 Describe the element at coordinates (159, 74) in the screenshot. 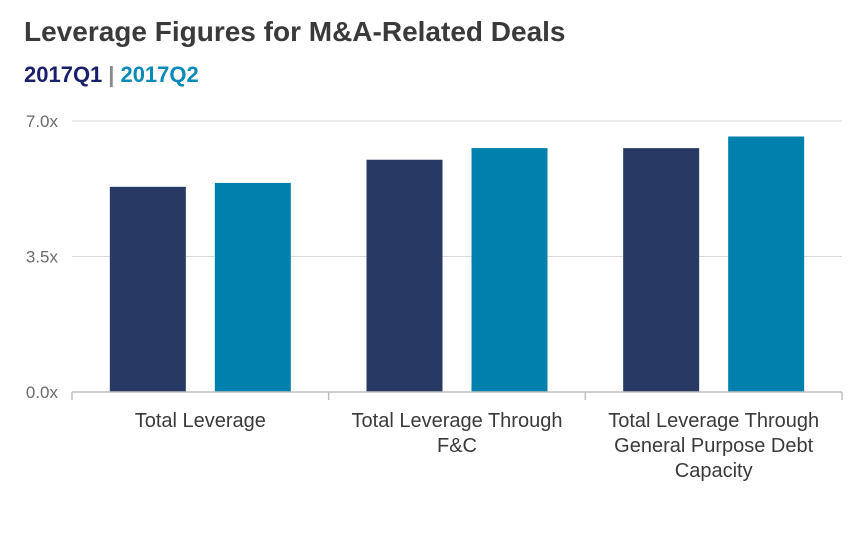

I see `legend-series-2: 2017Q2` at that location.